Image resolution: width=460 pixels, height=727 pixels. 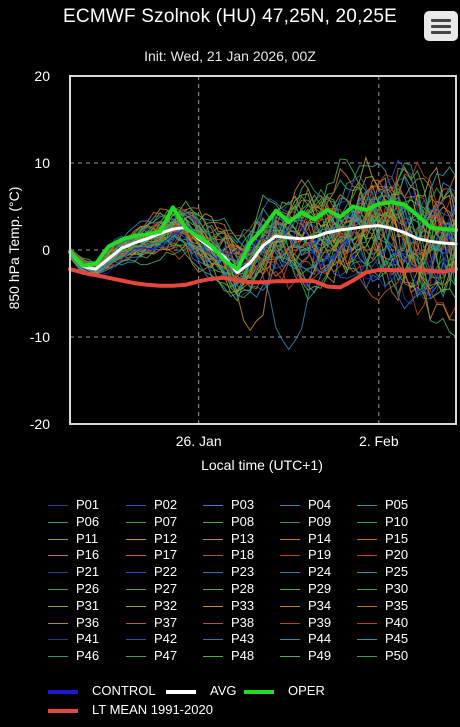 I want to click on ensemble-line-p45, so click(x=263, y=219).